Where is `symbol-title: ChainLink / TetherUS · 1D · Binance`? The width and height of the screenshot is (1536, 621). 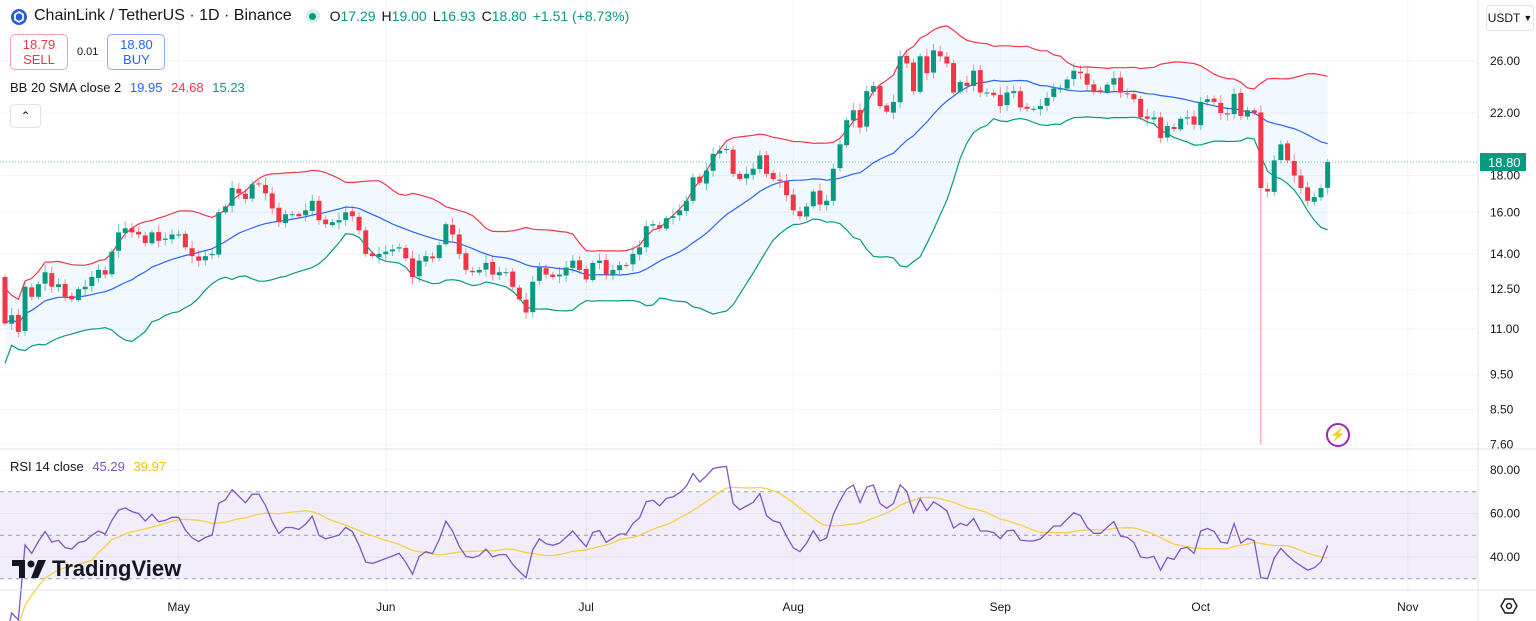 symbol-title: ChainLink / TetherUS · 1D · Binance is located at coordinates (163, 15).